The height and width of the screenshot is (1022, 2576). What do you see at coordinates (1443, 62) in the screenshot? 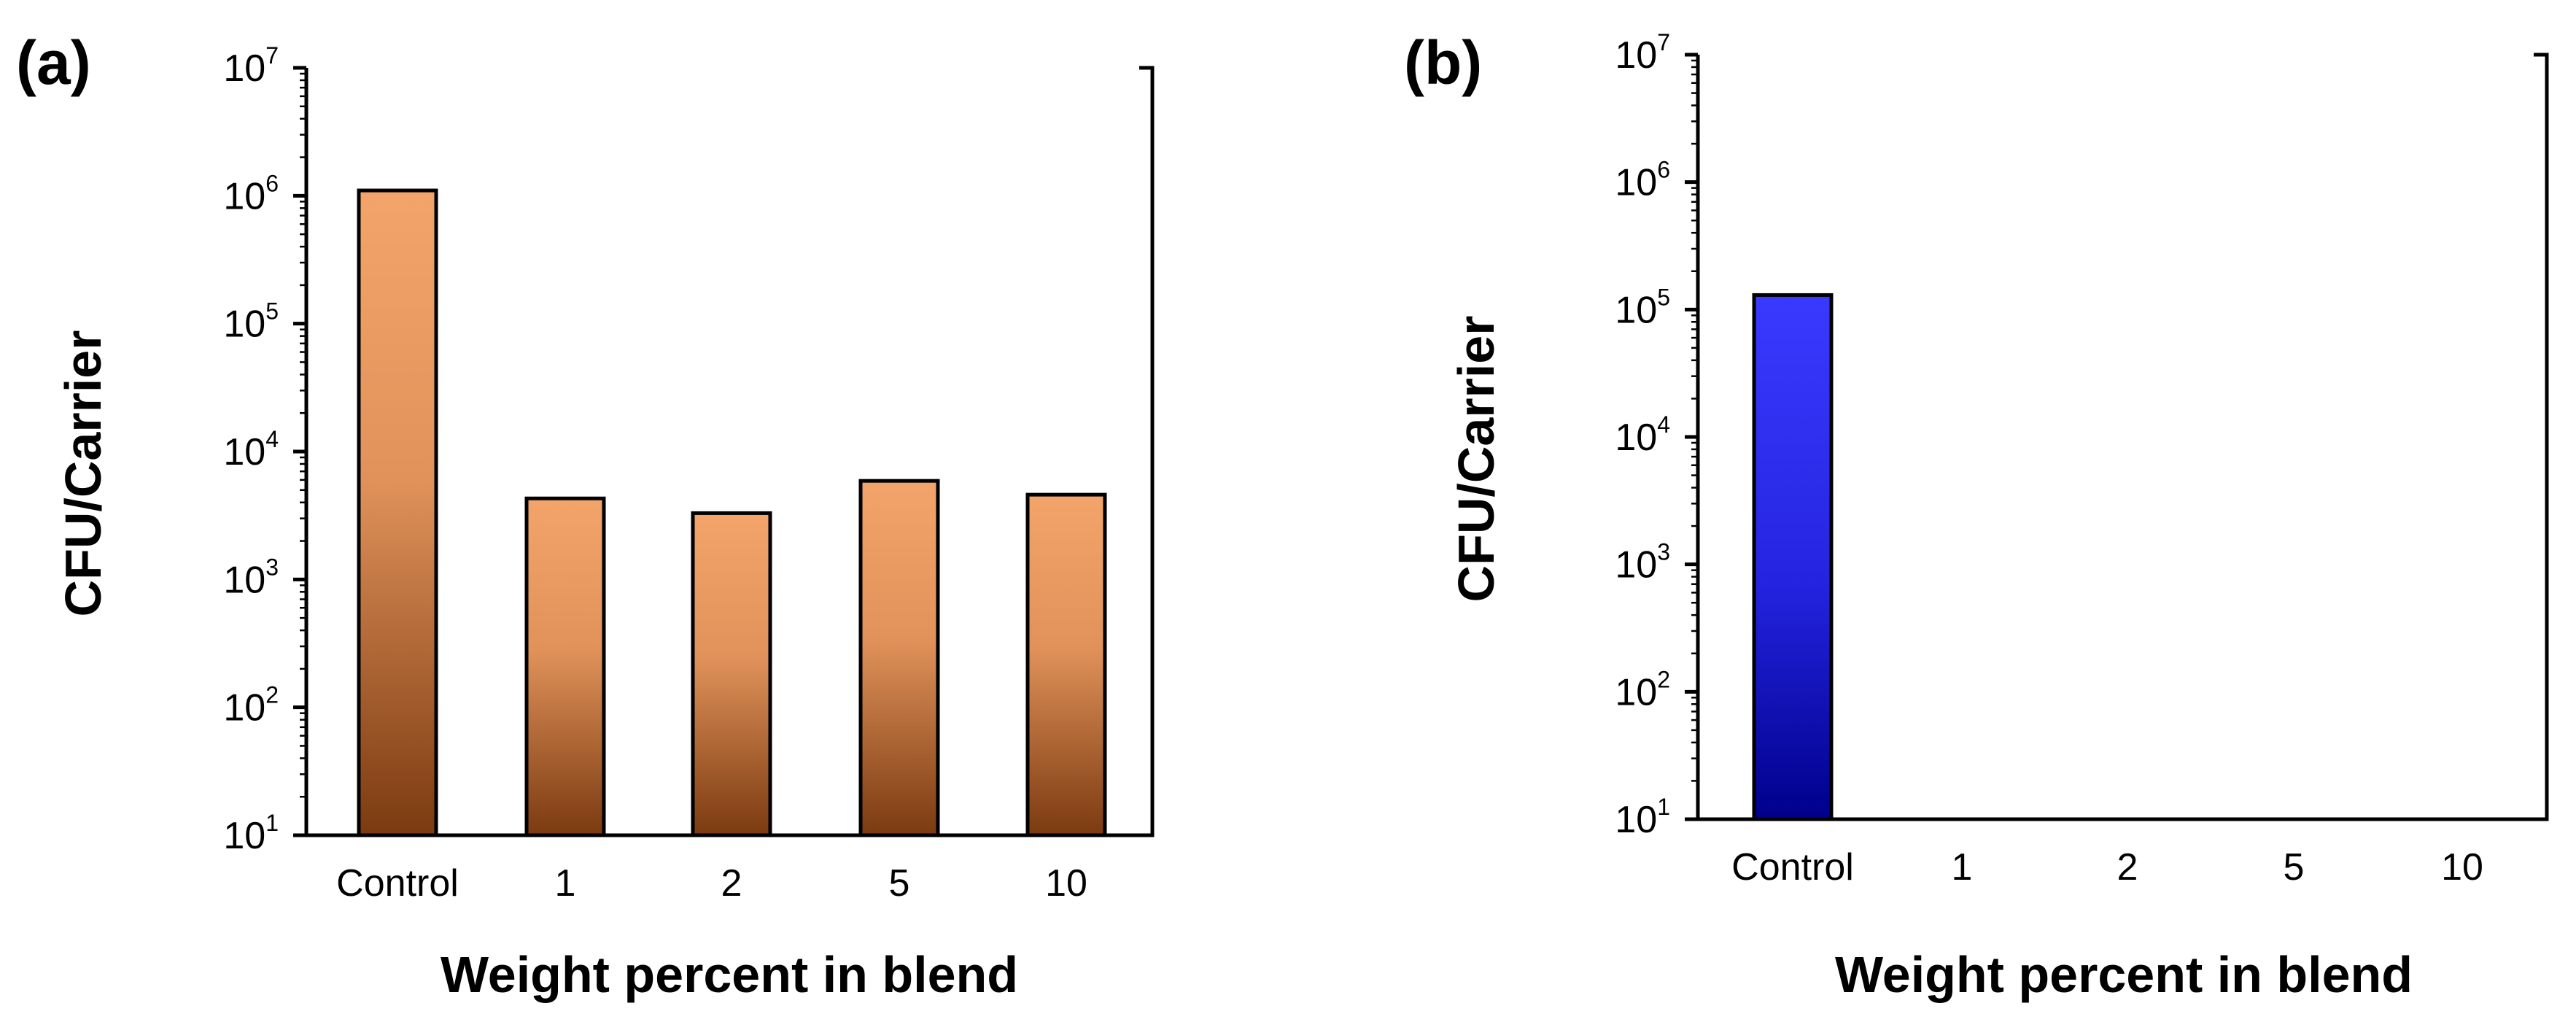
I see `panel-label-b: (b)` at bounding box center [1443, 62].